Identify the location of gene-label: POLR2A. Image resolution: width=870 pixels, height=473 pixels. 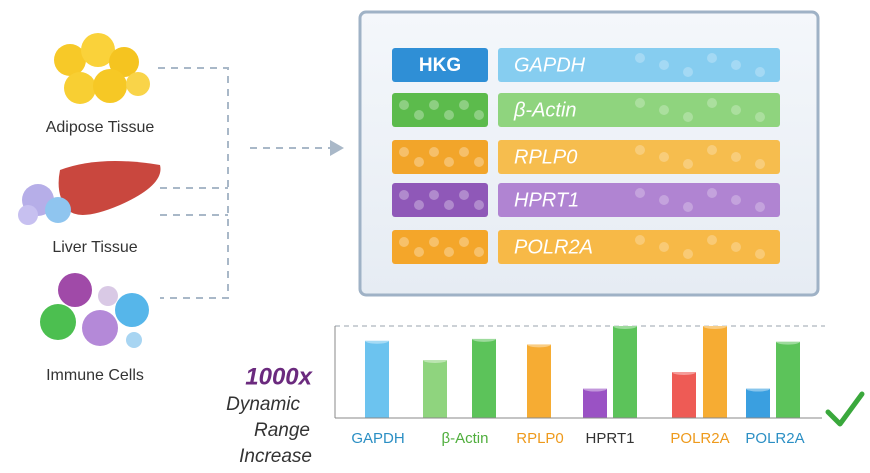
(553, 247).